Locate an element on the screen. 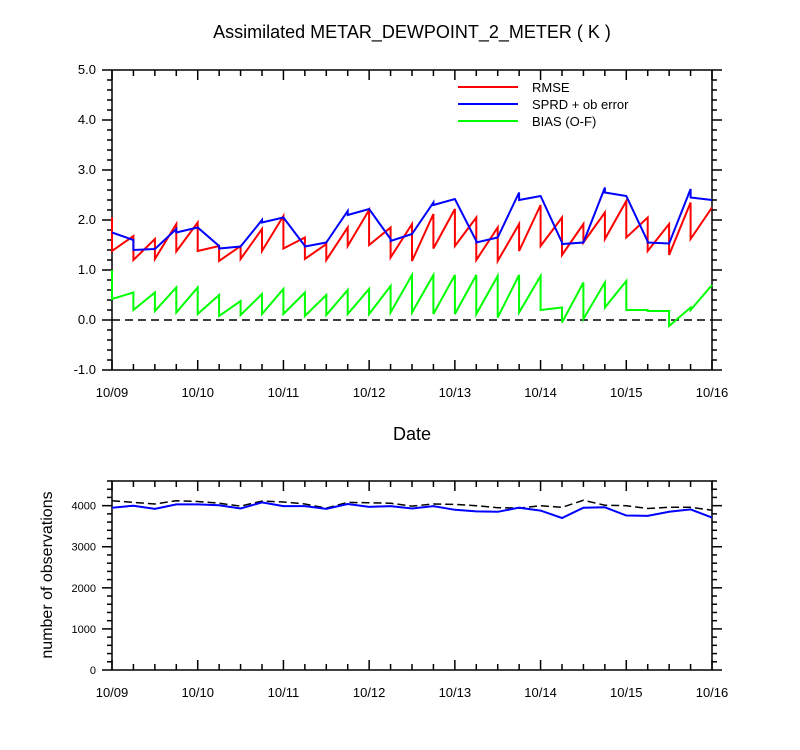 Image resolution: width=800 pixels, height=750 pixels. top-x-tick-label: 10/16 is located at coordinates (712, 392).